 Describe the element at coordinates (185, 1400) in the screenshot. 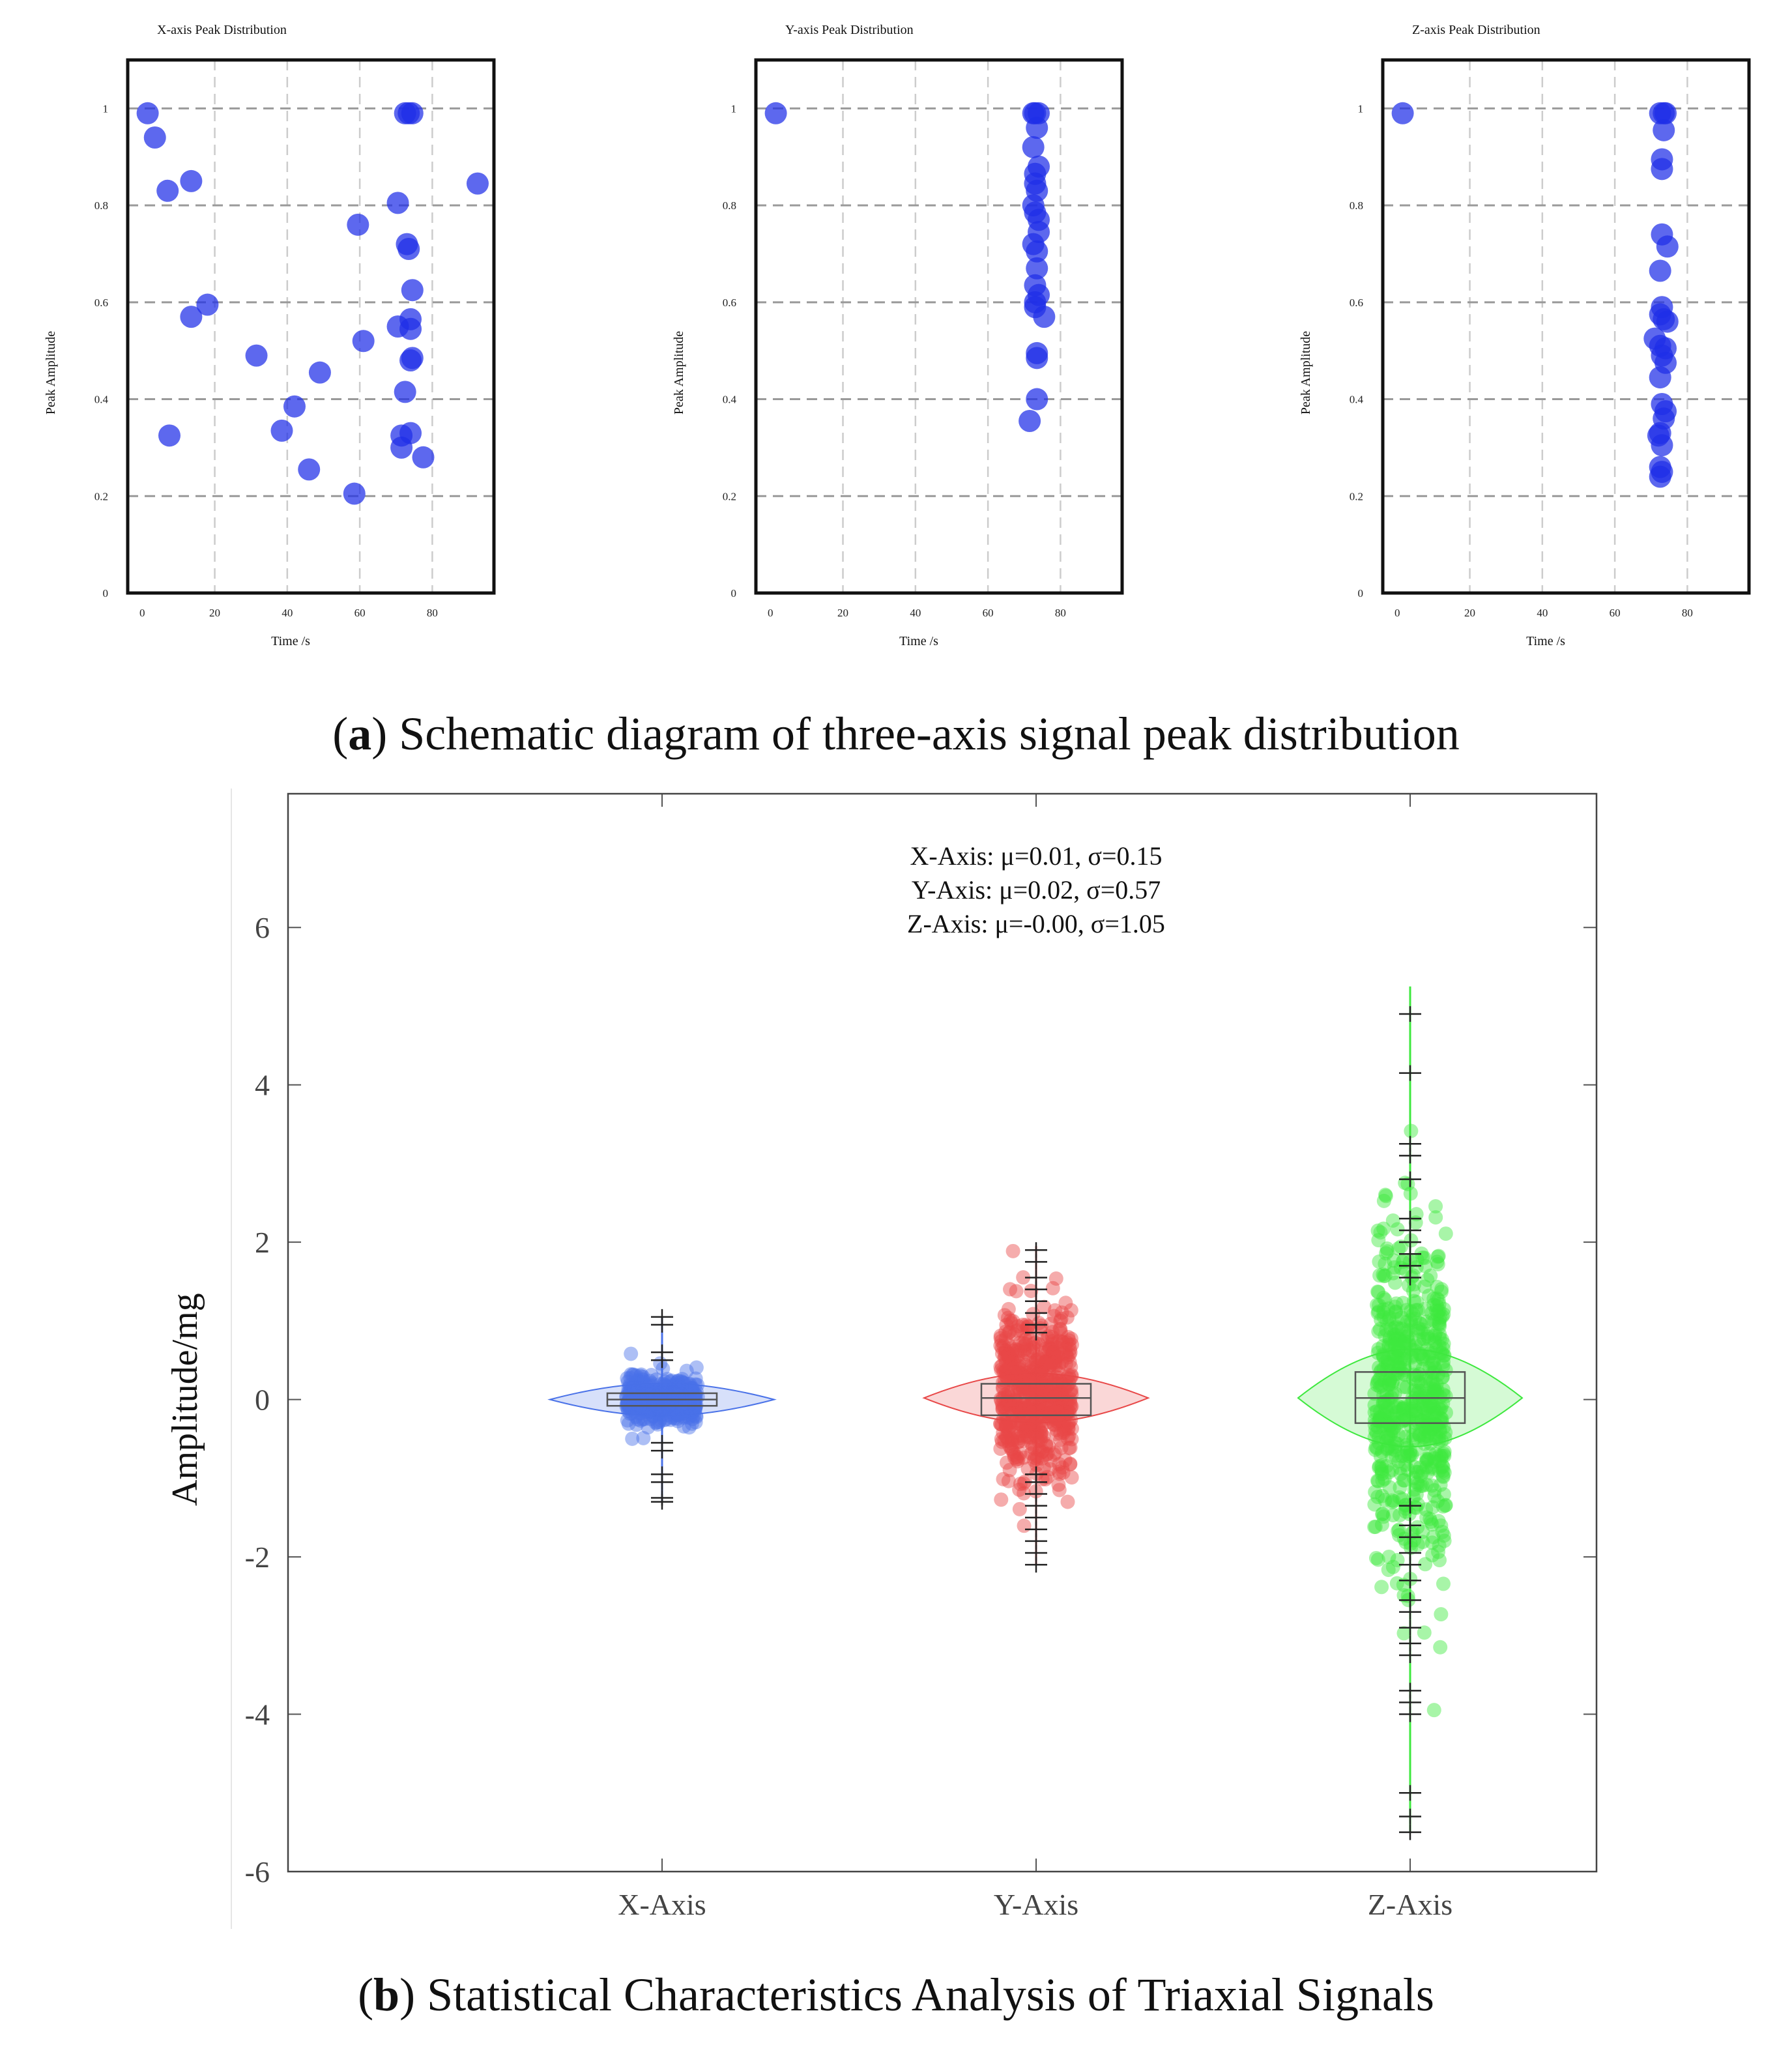

I see `y-axis-label: Amplitude/mg` at that location.